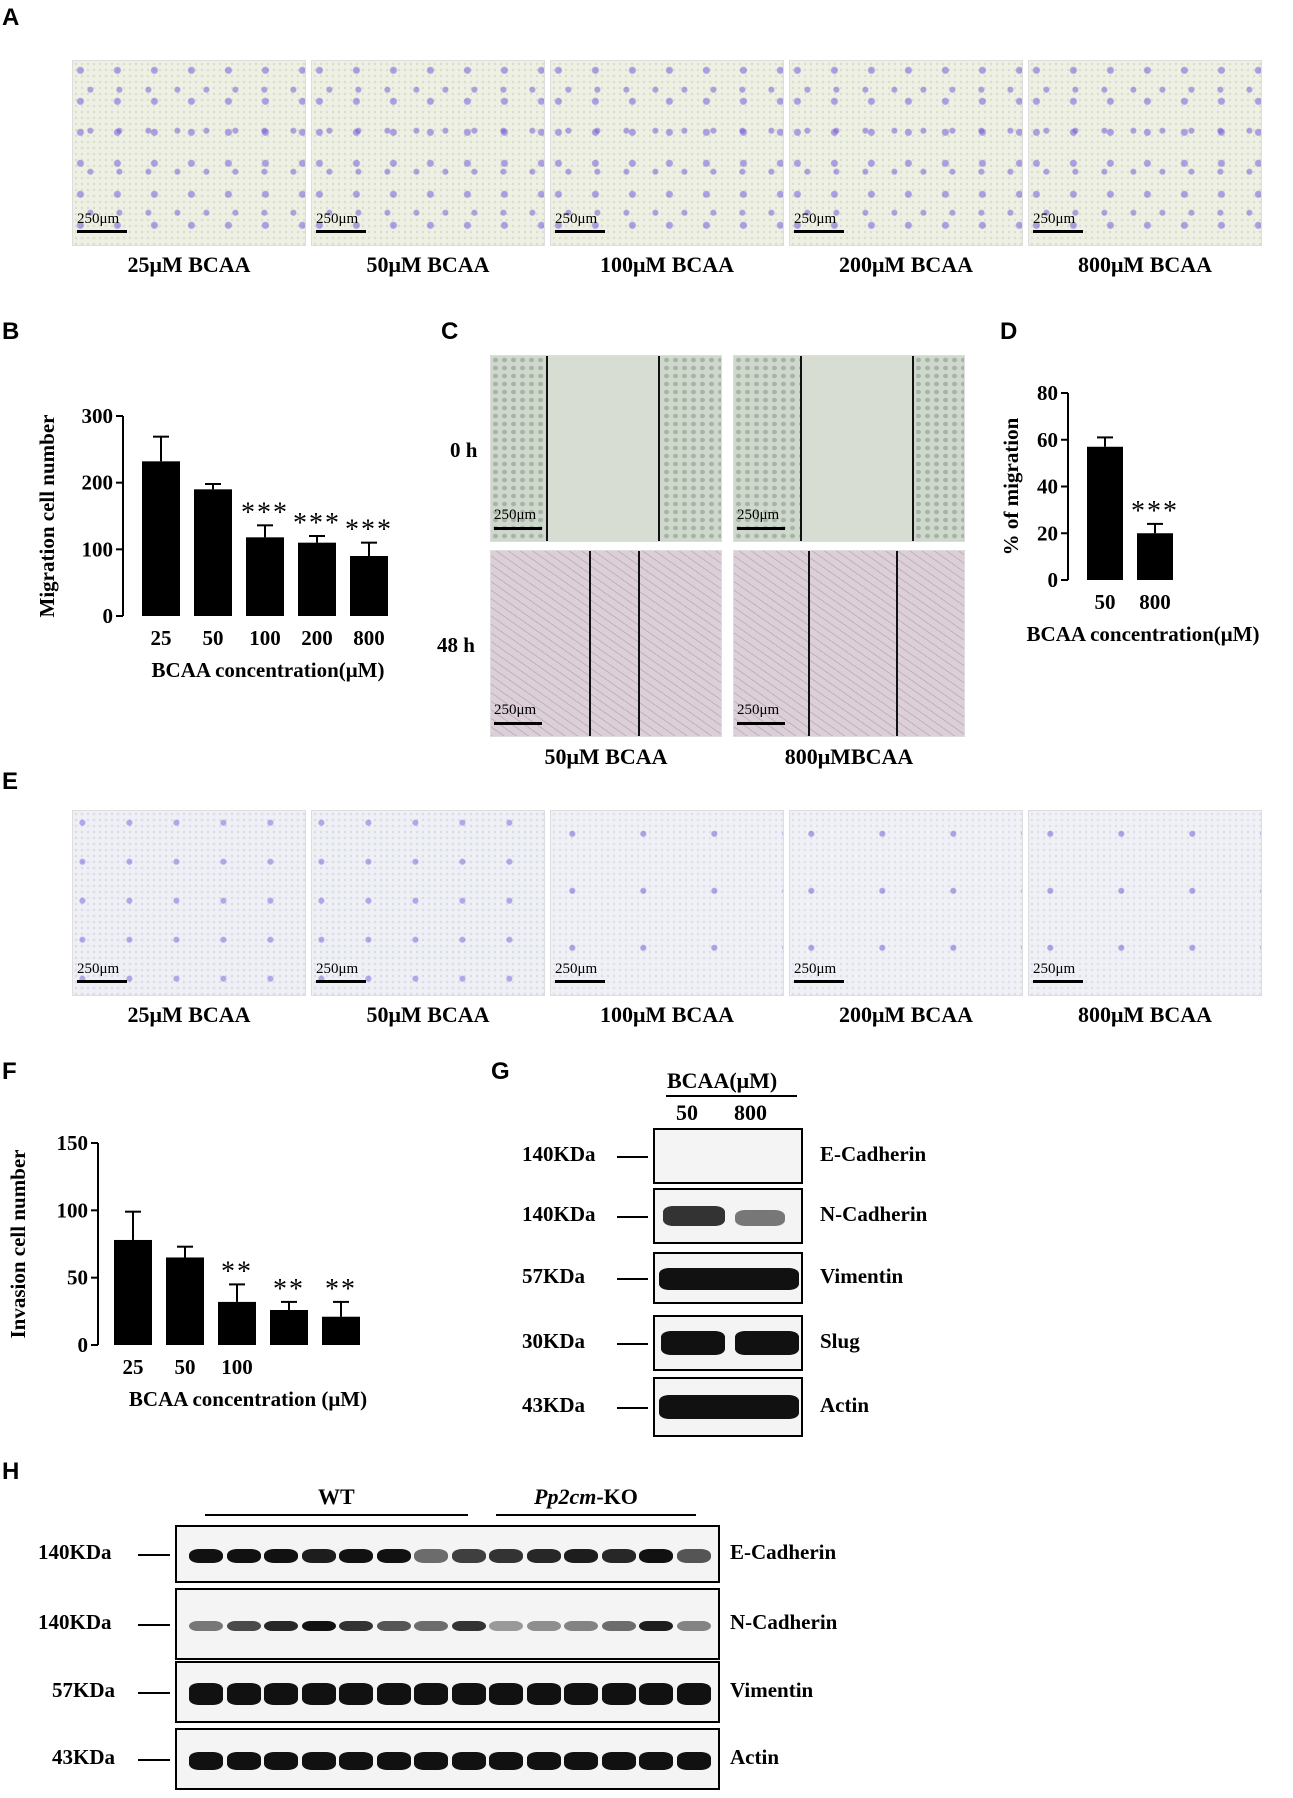 This screenshot has width=1293, height=1798. What do you see at coordinates (687, 1112) in the screenshot?
I see `lane-label-50: 50` at bounding box center [687, 1112].